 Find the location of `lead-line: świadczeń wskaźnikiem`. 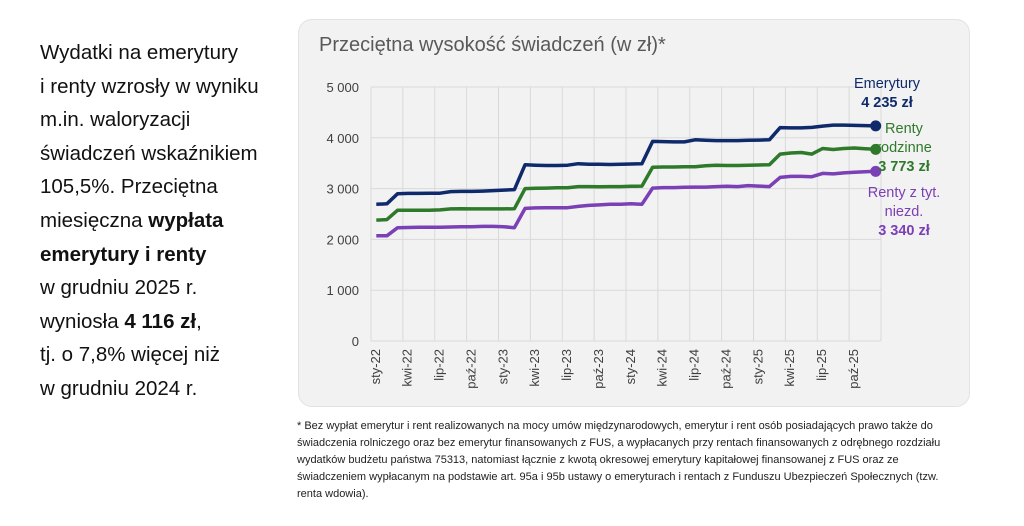

lead-line: świadczeń wskaźnikiem is located at coordinates (170, 154).